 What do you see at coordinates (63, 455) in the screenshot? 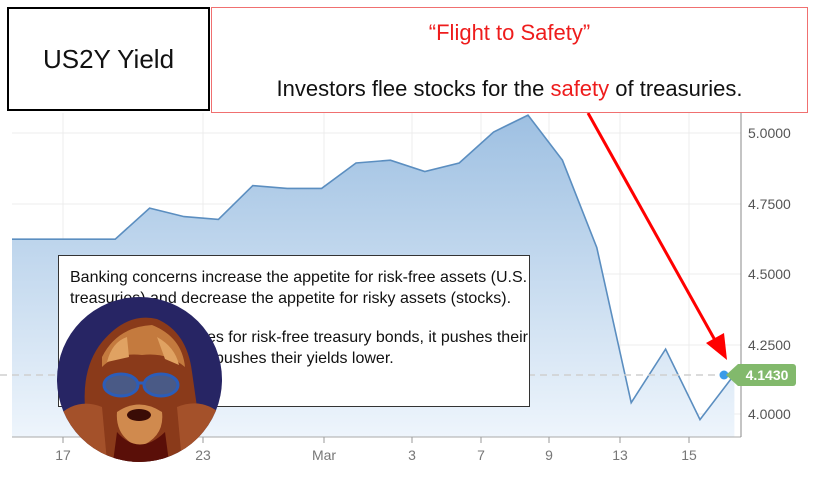
I see `x-tick-17: 17` at bounding box center [63, 455].